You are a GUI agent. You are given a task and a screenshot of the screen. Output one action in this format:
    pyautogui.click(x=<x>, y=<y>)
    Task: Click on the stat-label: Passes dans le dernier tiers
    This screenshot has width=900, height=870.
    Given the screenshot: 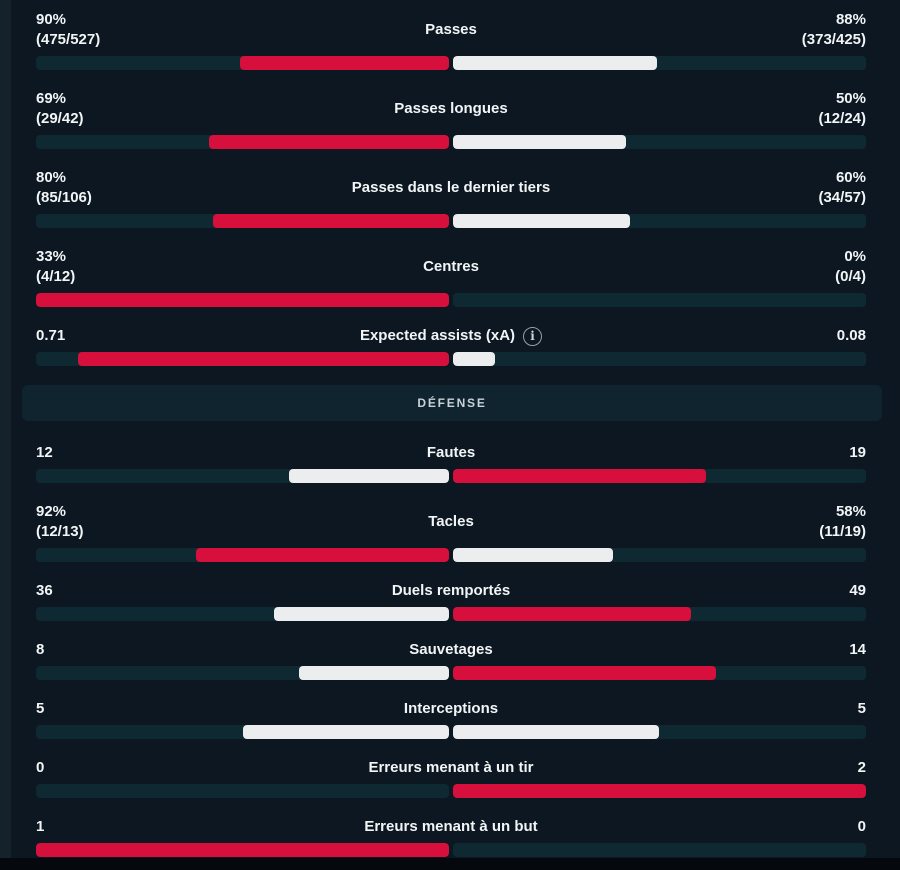 What is the action you would take?
    pyautogui.click(x=451, y=187)
    